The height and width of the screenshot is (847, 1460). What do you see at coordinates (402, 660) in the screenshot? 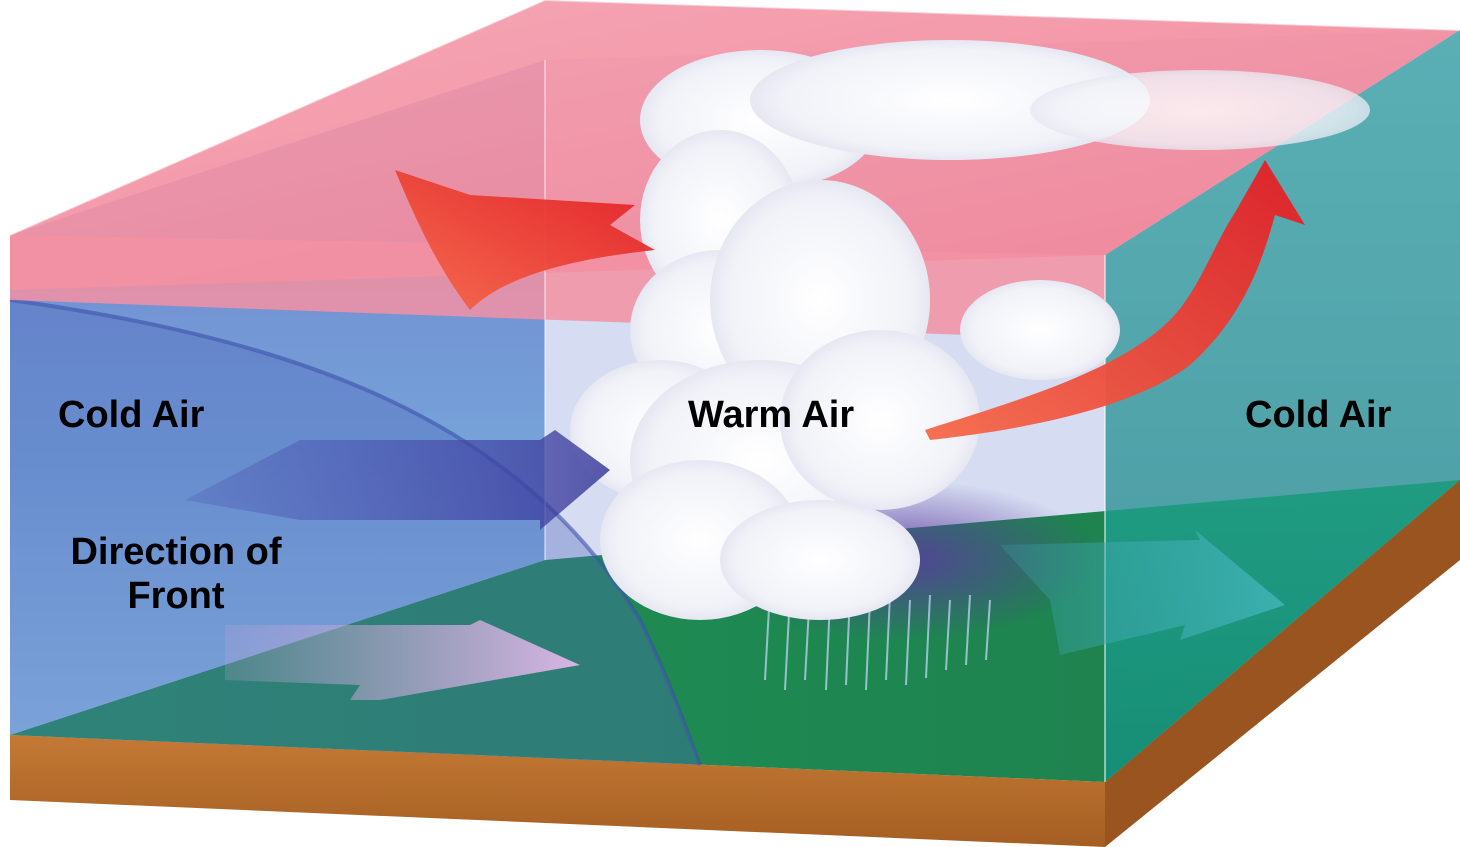
I see `direction-of-front-arrow` at bounding box center [402, 660].